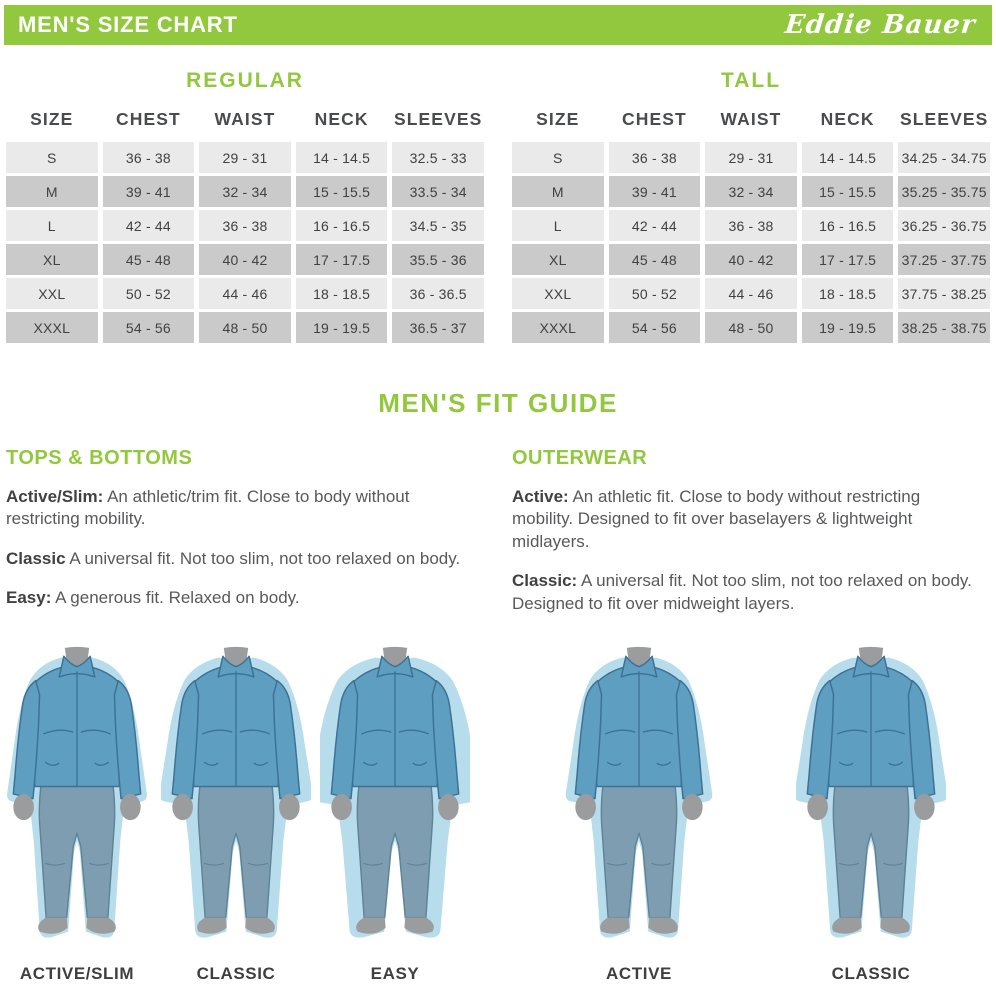 This screenshot has width=996, height=1000. I want to click on table-cell: 37.25 - 37.75, so click(944, 259).